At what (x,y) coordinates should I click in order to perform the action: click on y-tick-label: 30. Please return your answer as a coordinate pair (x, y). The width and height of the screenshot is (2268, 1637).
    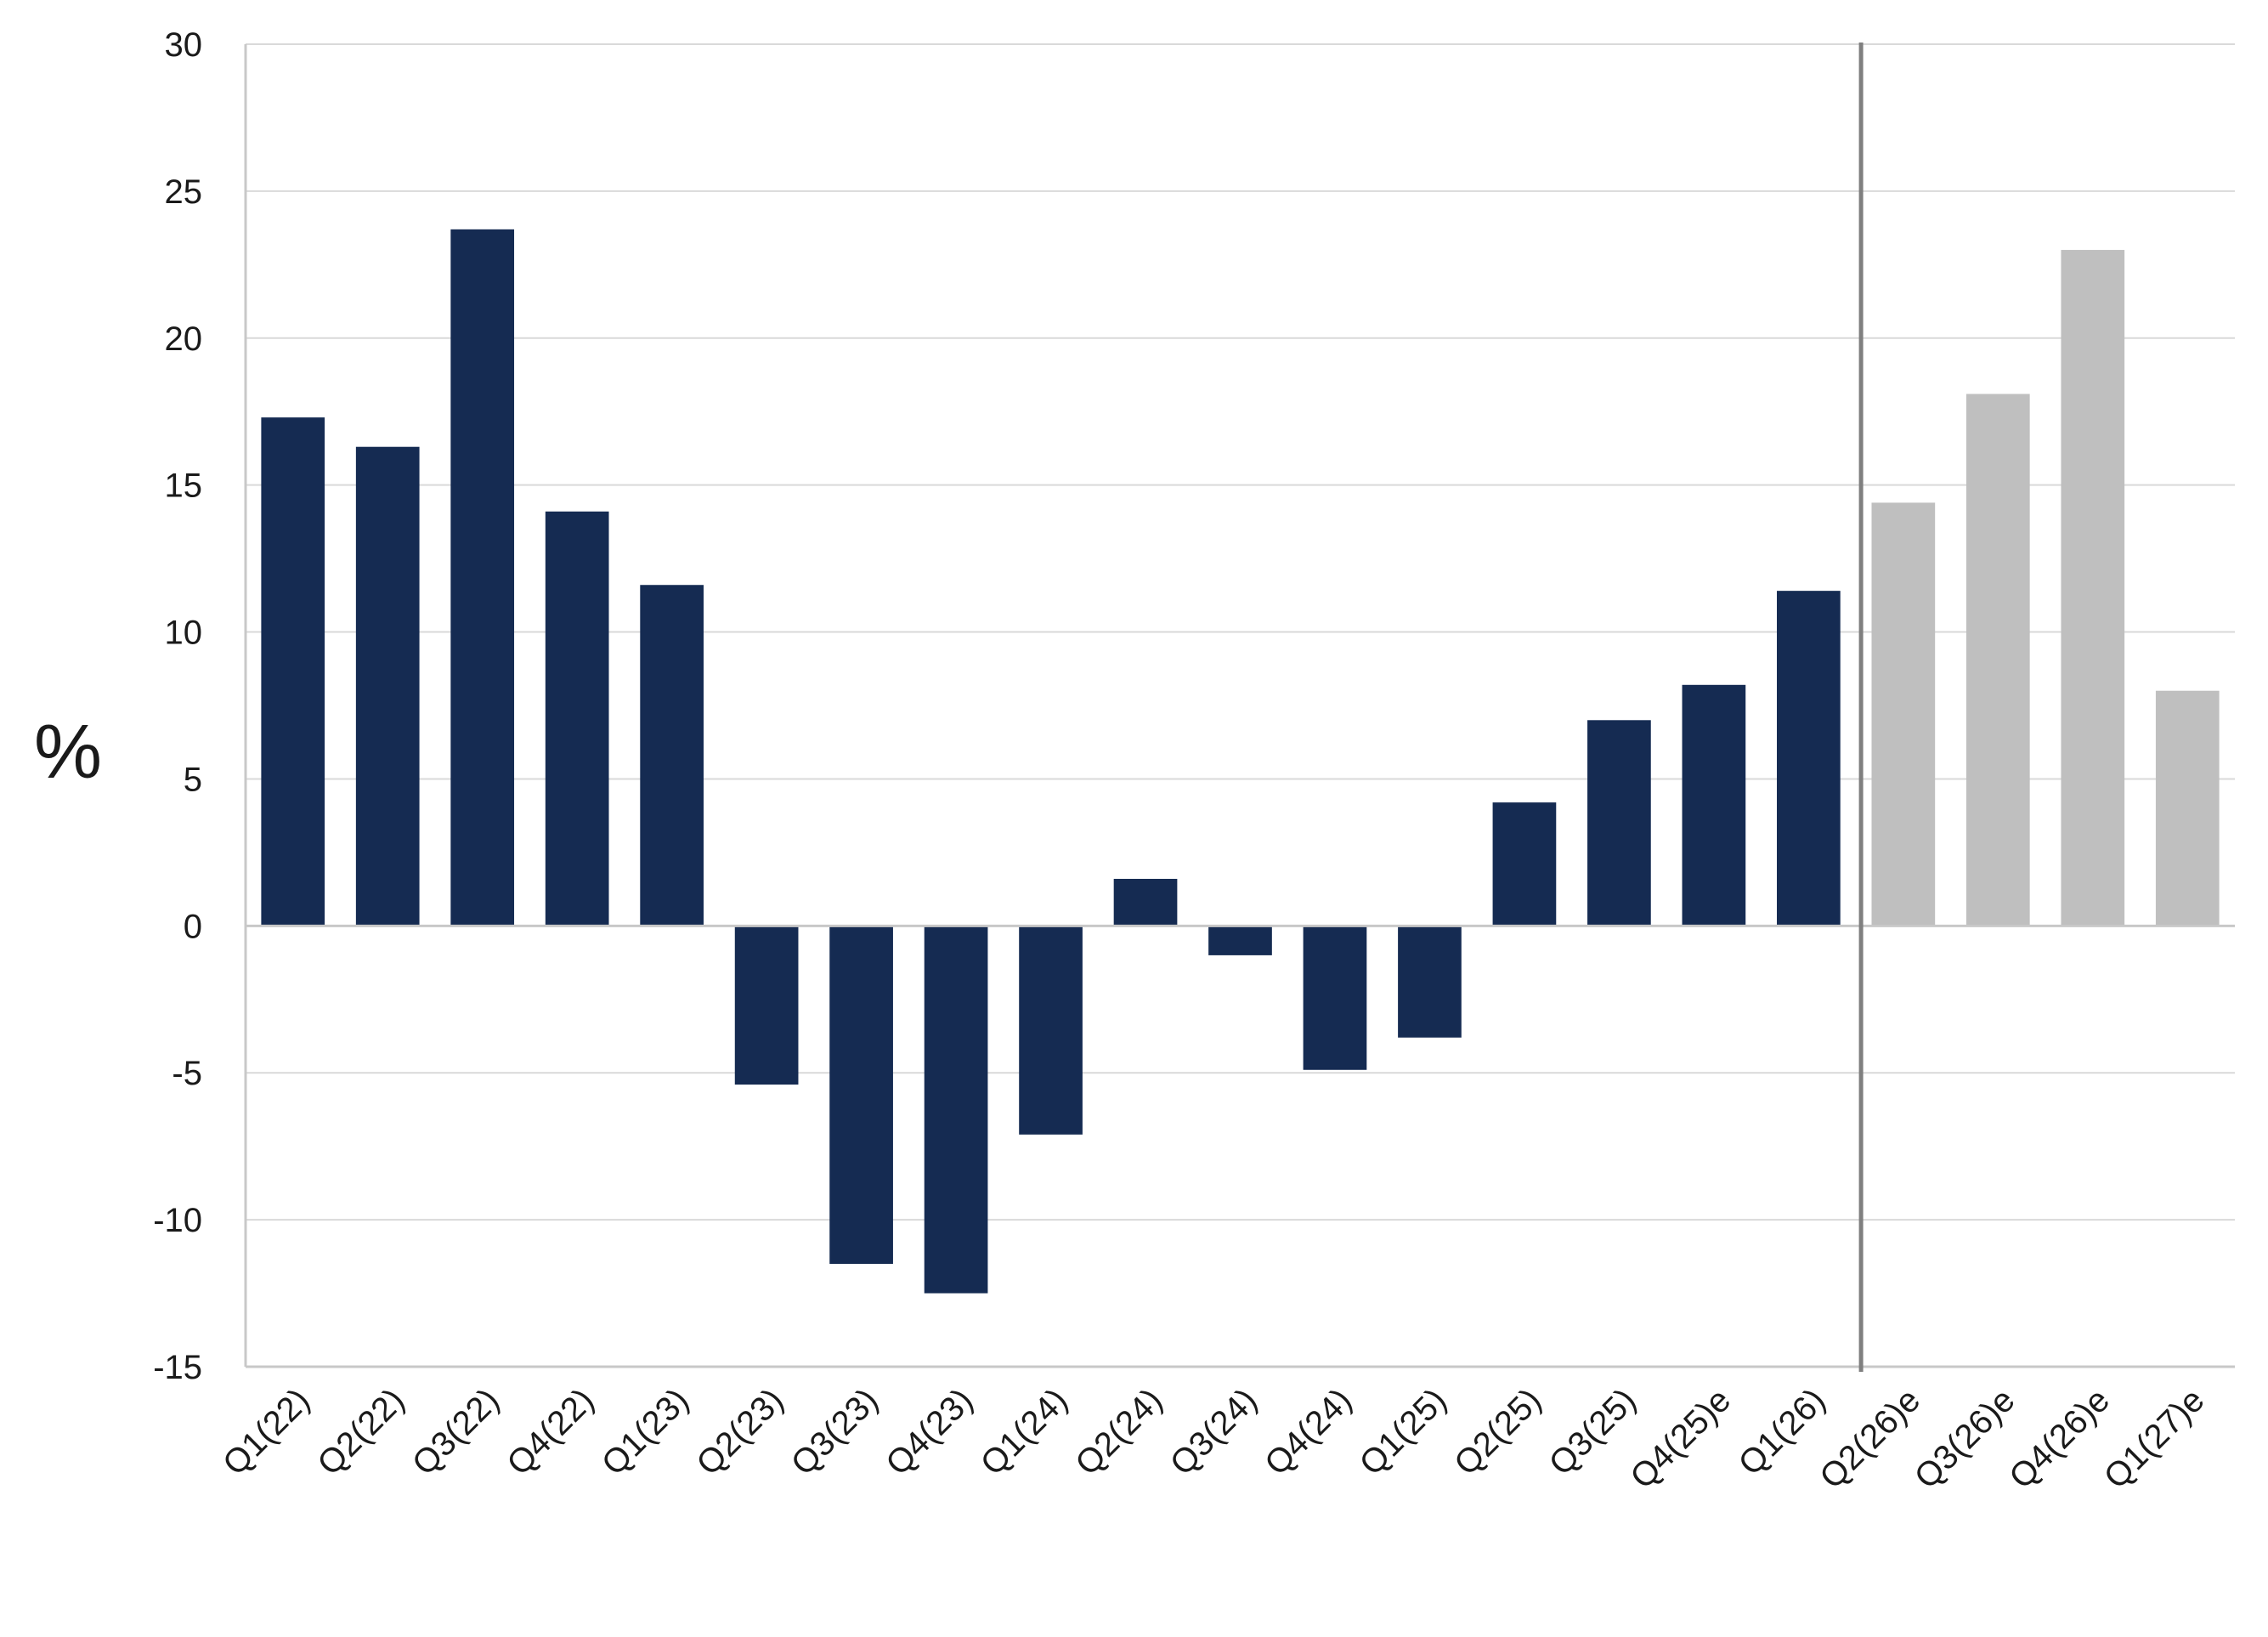
    Looking at the image, I should click on (184, 45).